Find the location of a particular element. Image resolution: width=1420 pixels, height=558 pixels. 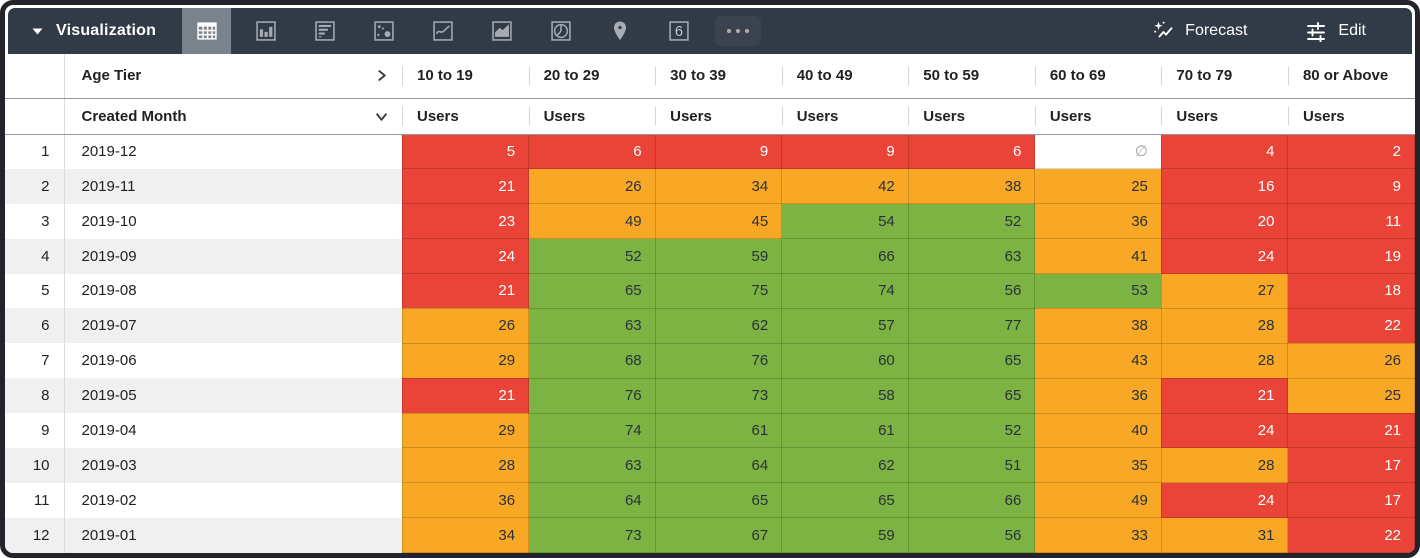

pivot-value-header: 40 to 49 is located at coordinates (845, 76).